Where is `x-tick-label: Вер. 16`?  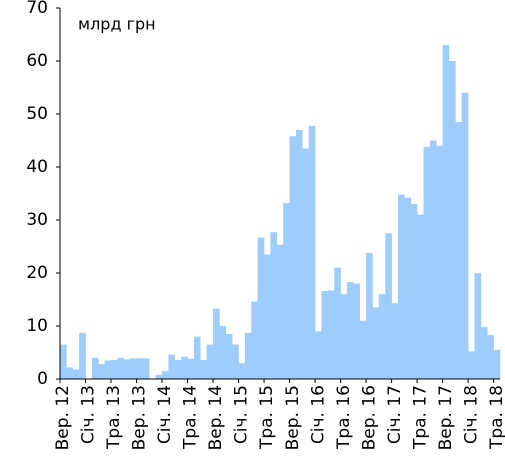 x-tick-label: Вер. 16 is located at coordinates (369, 417).